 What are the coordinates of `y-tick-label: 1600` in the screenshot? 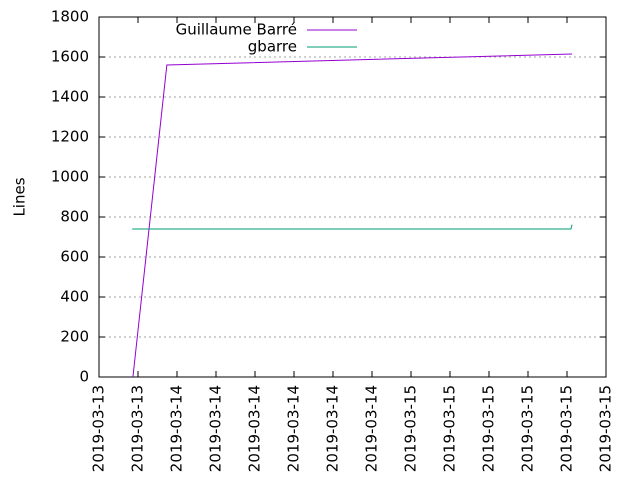 It's located at (70, 57).